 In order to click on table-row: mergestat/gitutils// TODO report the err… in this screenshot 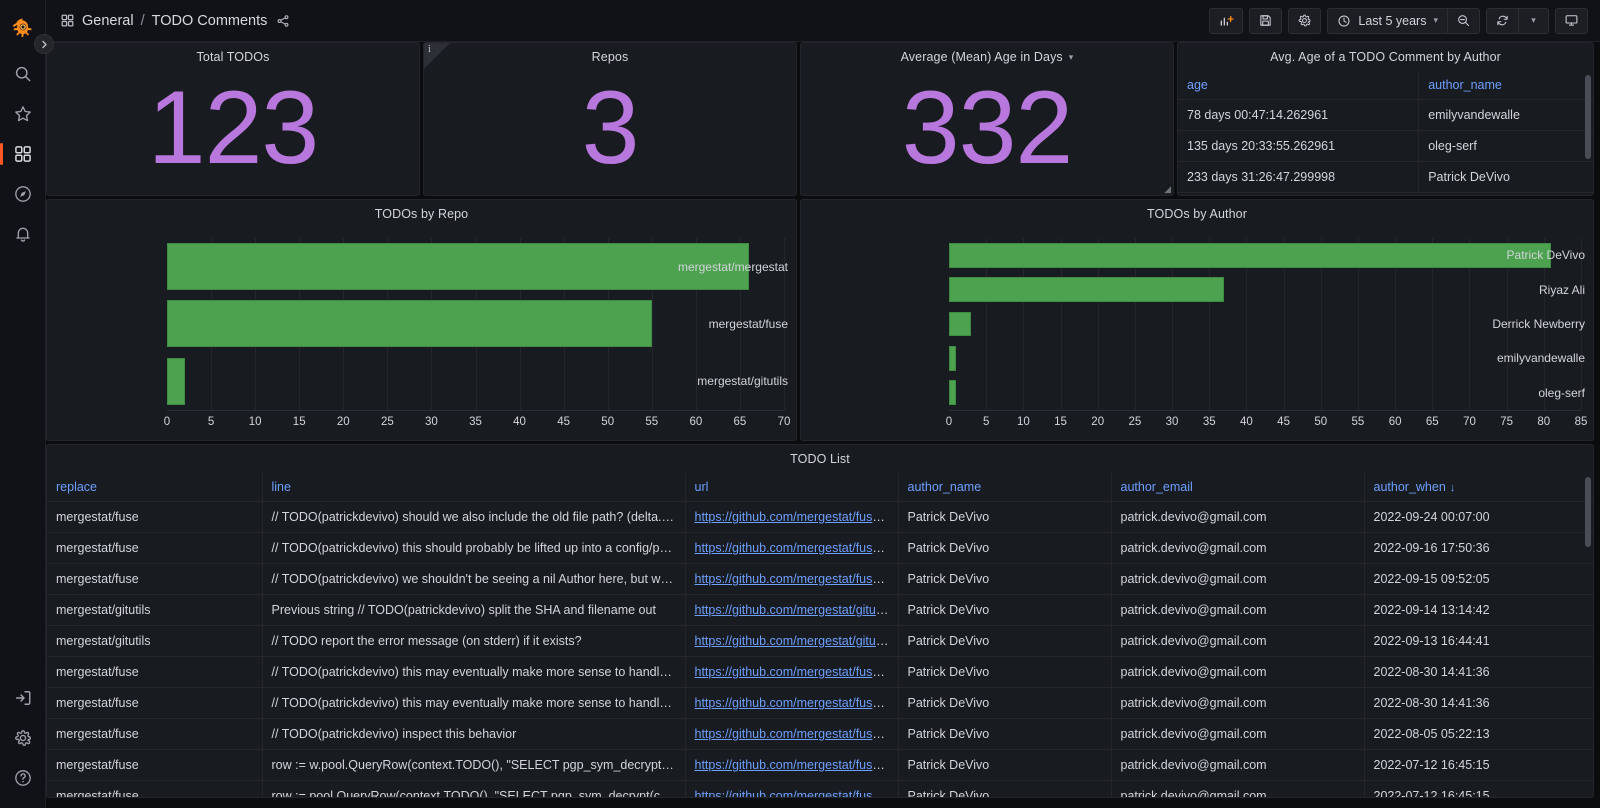, I will do `click(820, 641)`.